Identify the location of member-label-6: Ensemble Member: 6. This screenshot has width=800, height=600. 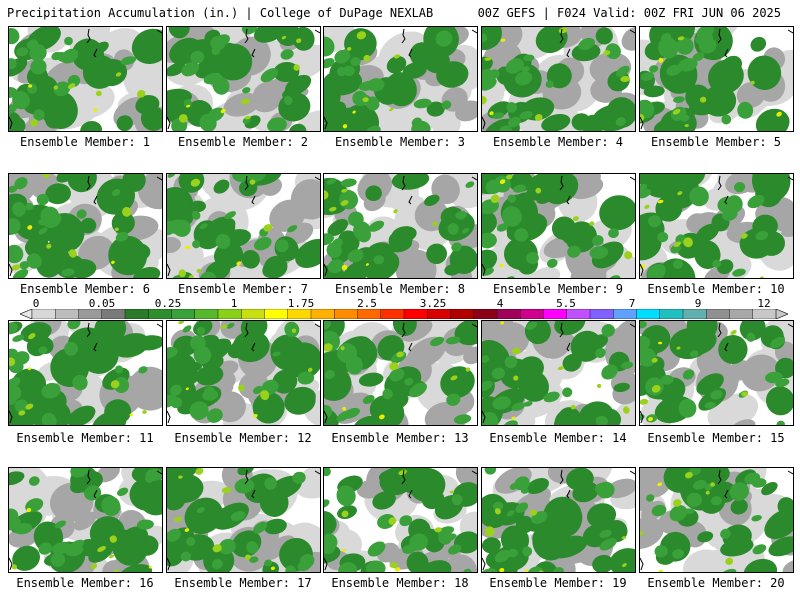
(85, 289).